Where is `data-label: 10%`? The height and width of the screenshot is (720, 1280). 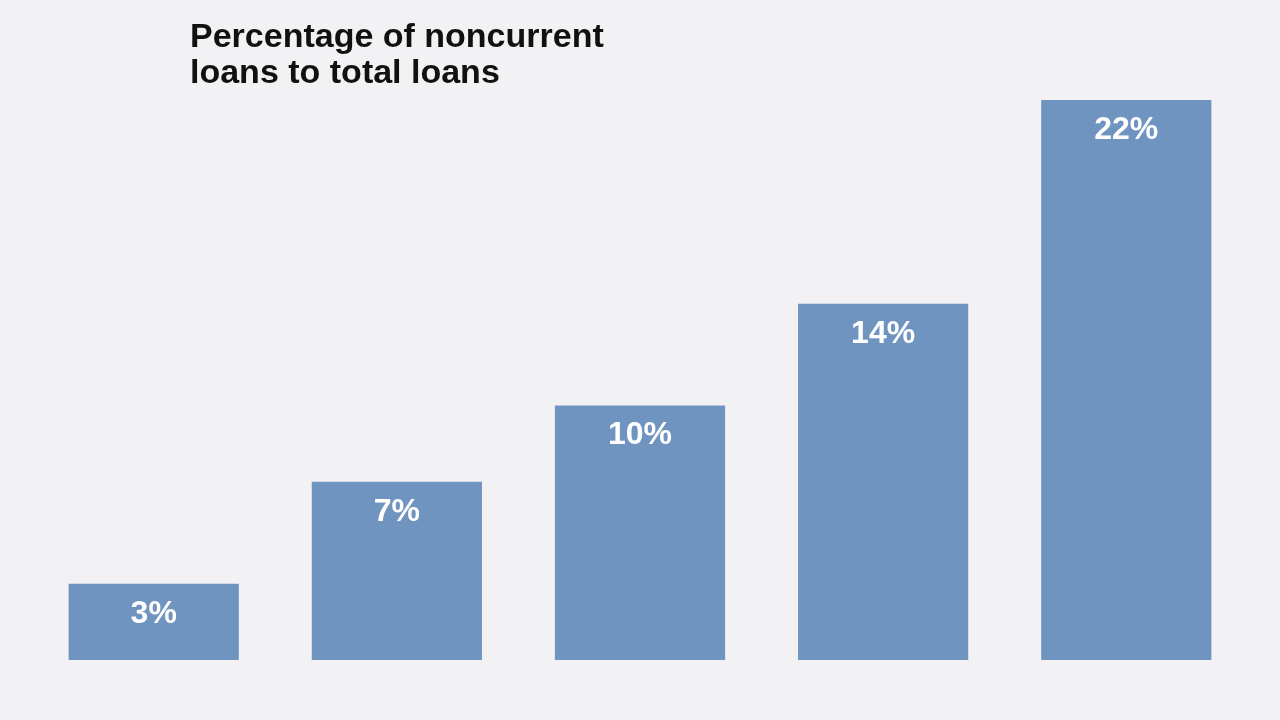 data-label: 10% is located at coordinates (640, 433).